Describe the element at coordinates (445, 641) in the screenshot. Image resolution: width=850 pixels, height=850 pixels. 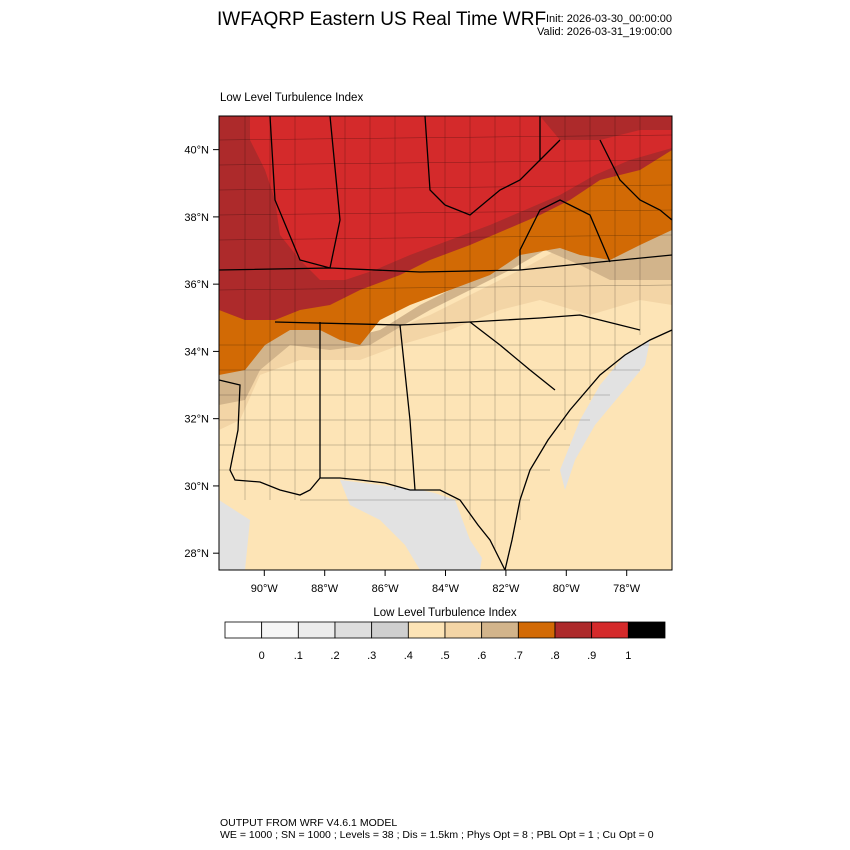
I see `legend-labelbar: 0 .1 .2 .3 .4 .5 .6 .7 .8 .9 1` at that location.